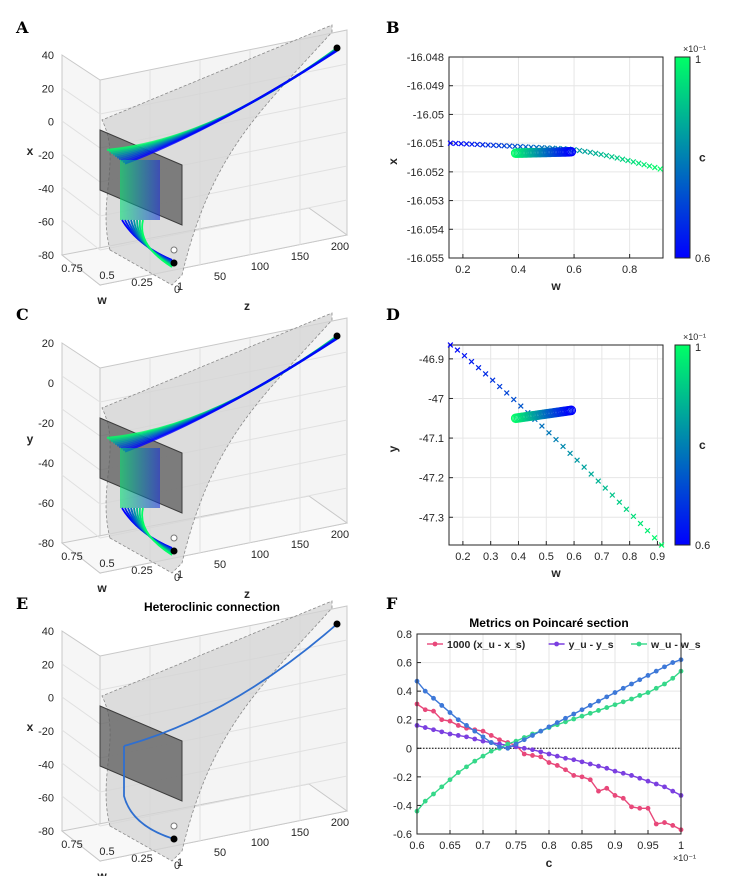 The image size is (737, 876). I want to click on y-tick-label: -16.048, so click(425, 58).